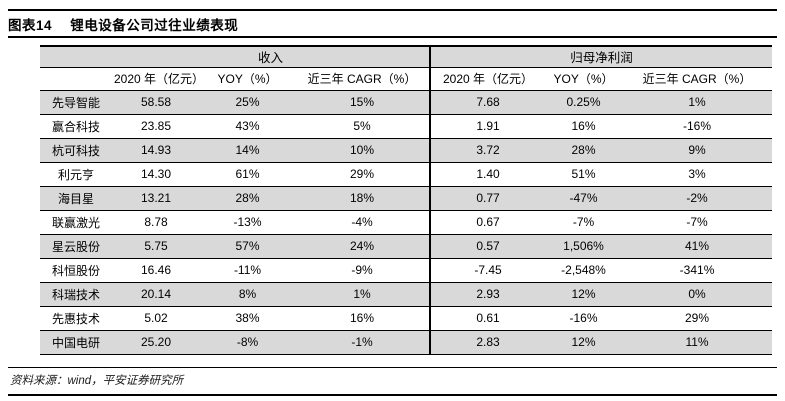 Image resolution: width=785 pixels, height=401 pixels. Describe the element at coordinates (156, 294) in the screenshot. I see `value-cell: 20.14` at that location.